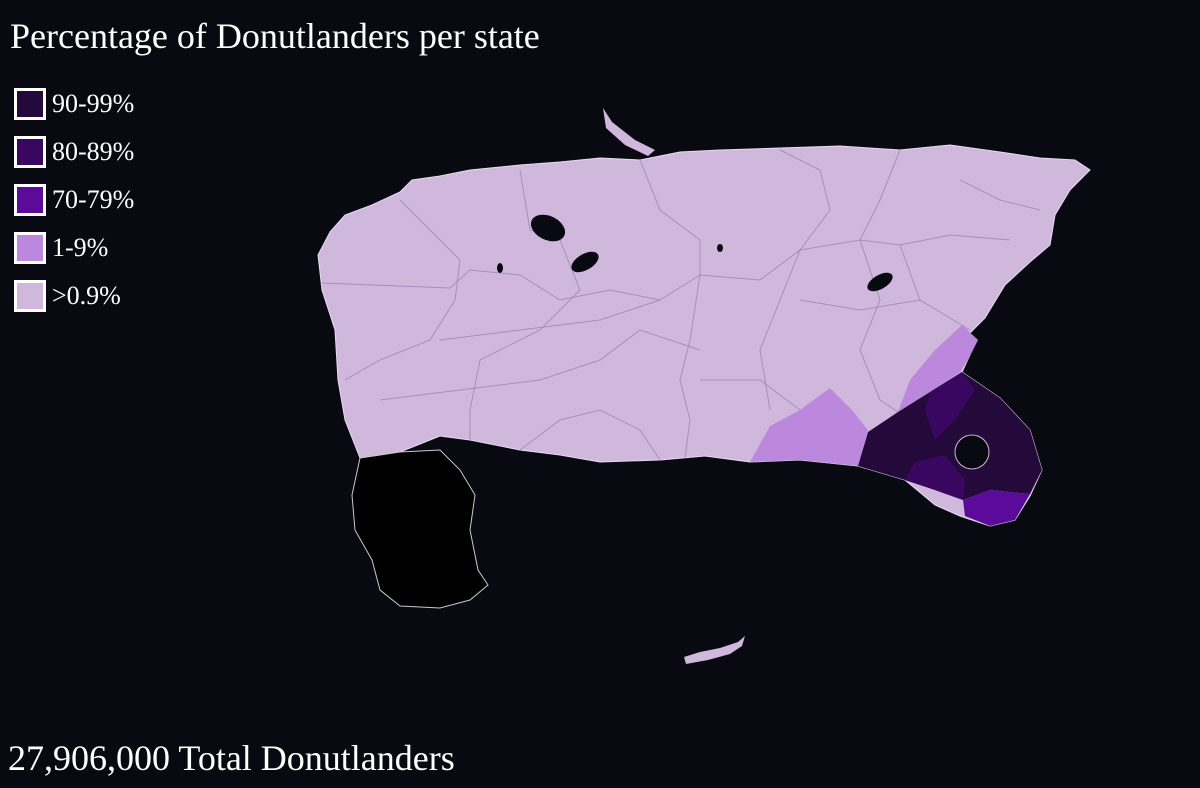  What do you see at coordinates (972, 452) in the screenshot?
I see `donut-hole` at bounding box center [972, 452].